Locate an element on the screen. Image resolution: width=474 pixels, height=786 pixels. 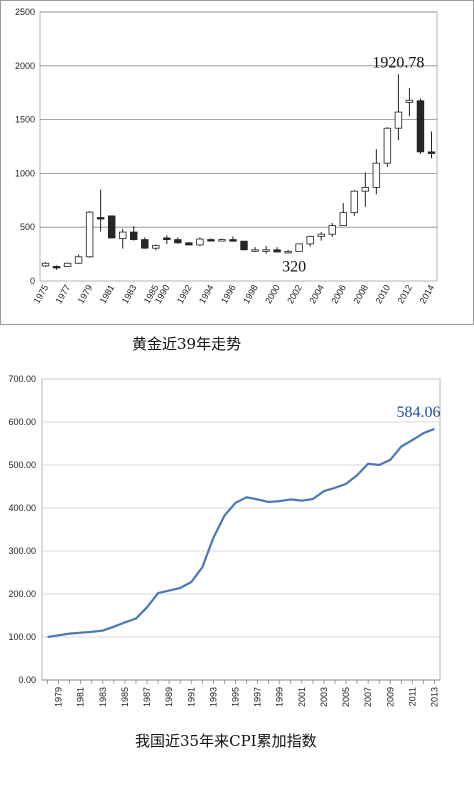
x-tick-label: 2005 is located at coordinates (346, 697).